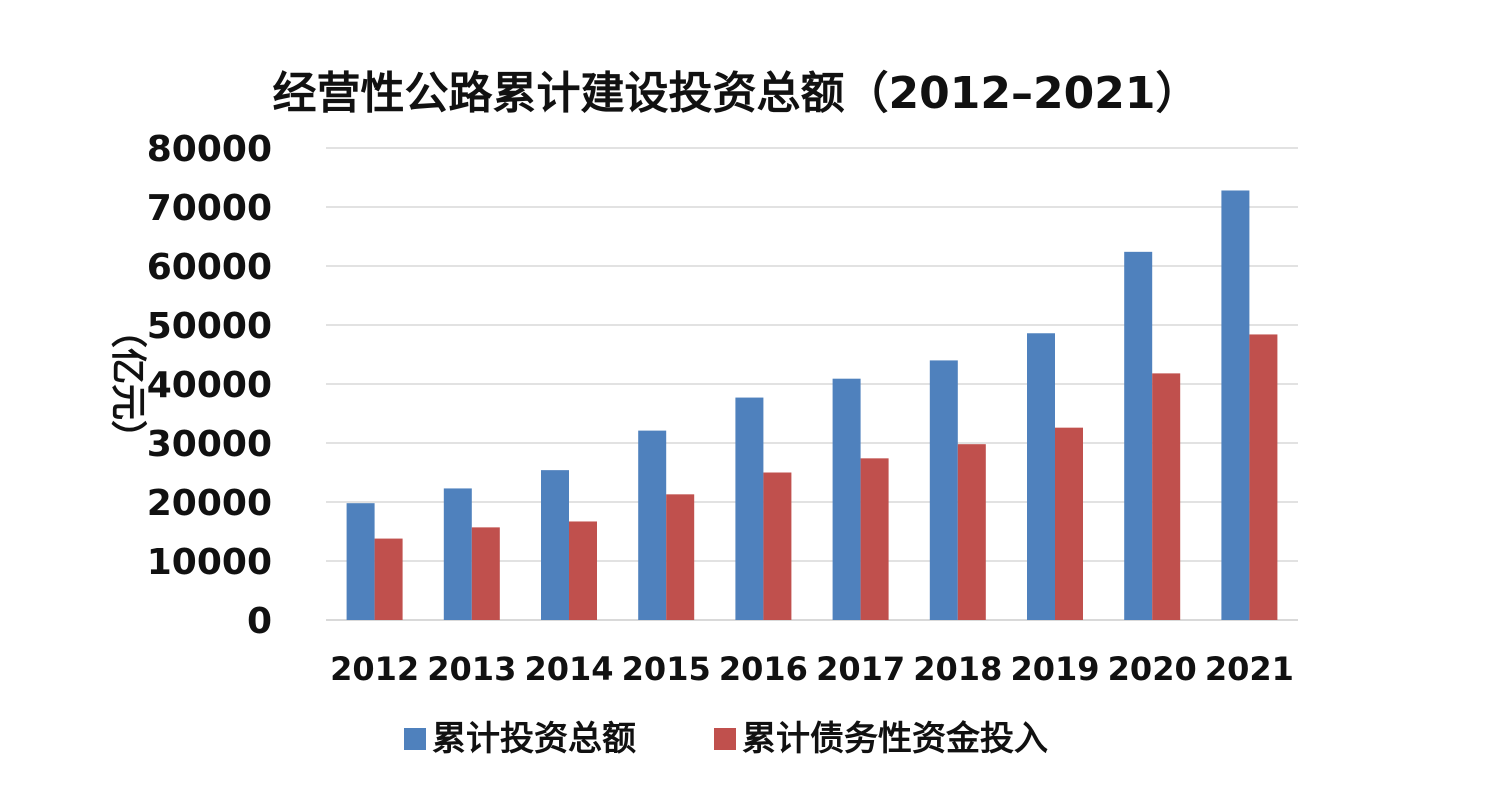 This screenshot has height=792, width=1488. I want to click on bar-total-investment-2018, so click(943, 490).